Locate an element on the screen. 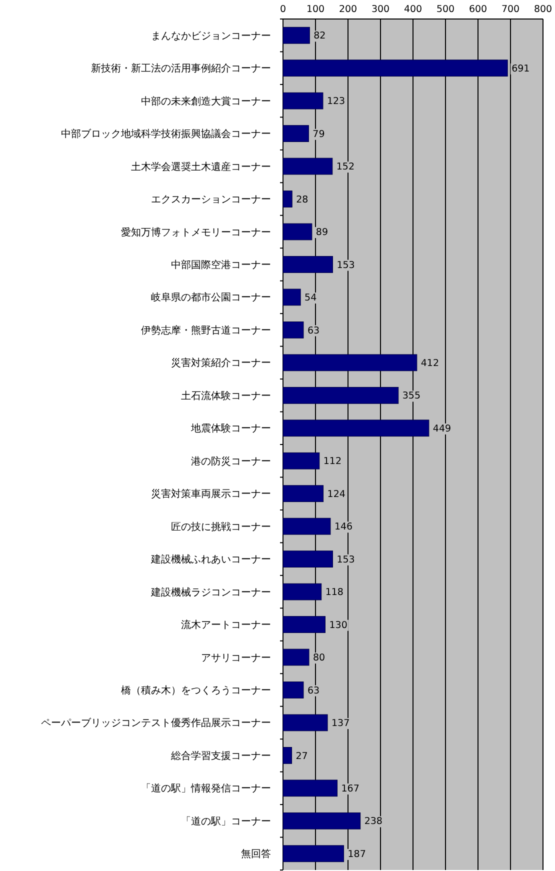 Image resolution: width=555 pixels, height=871 pixels. data-label: 691 is located at coordinates (521, 68).